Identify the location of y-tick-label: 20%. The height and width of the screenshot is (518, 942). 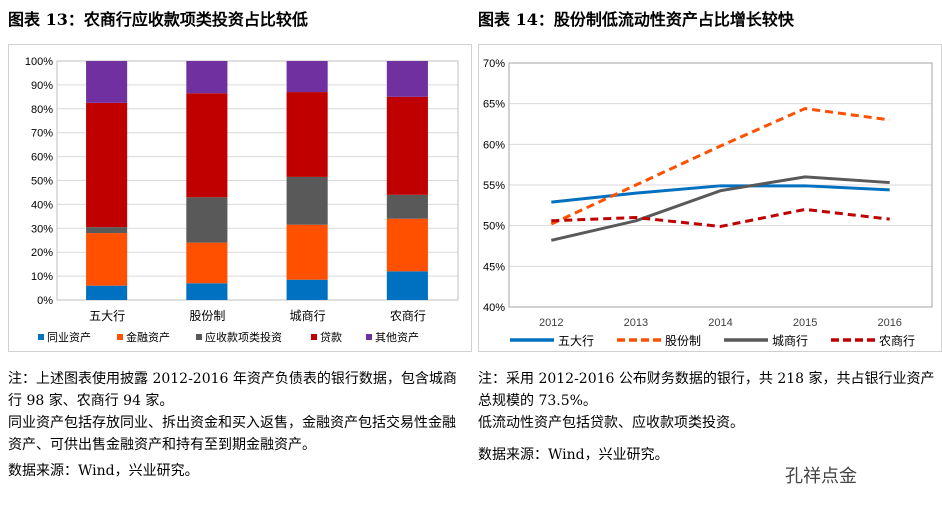
(42, 253).